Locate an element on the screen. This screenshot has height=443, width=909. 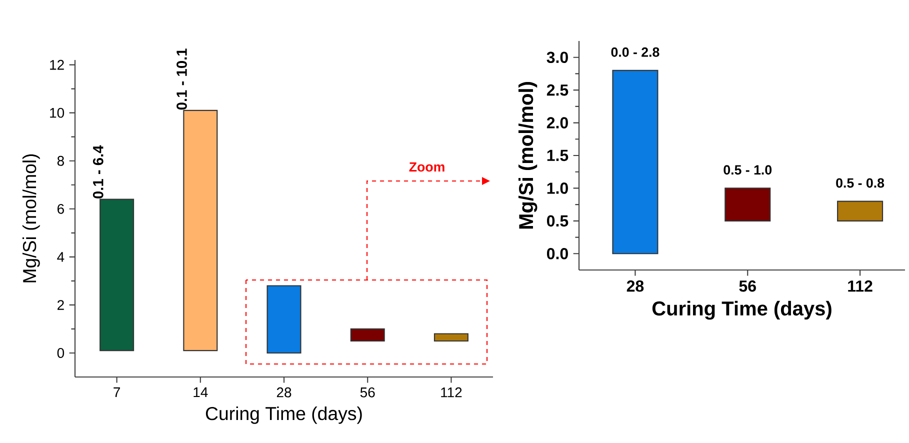
y-tick-label: 4 is located at coordinates (60, 257).